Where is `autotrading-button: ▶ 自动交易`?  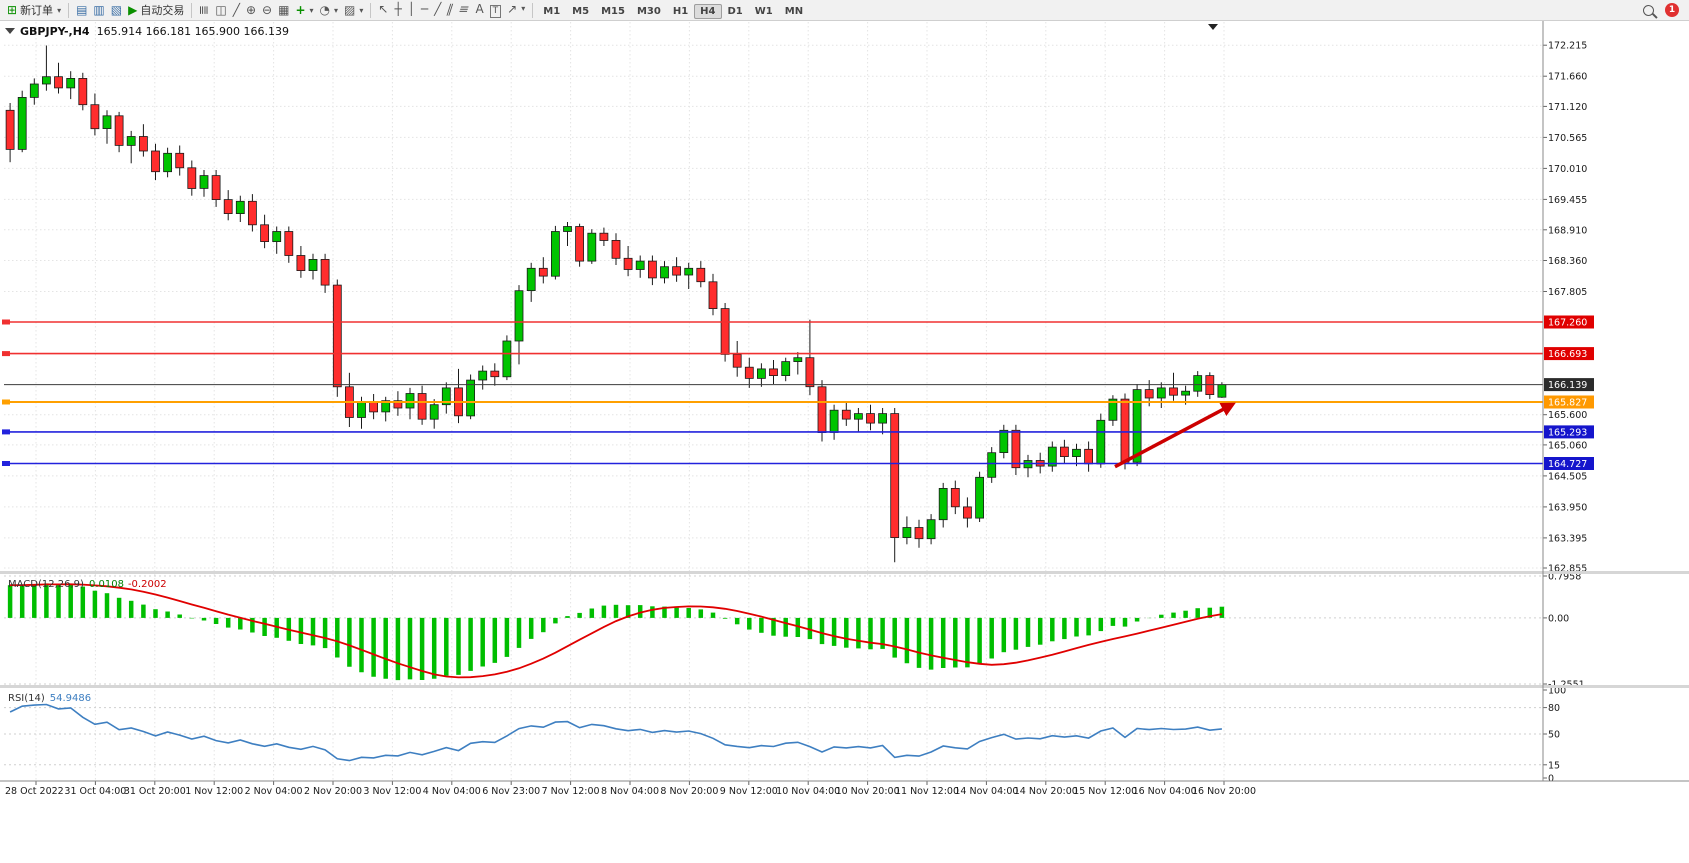 autotrading-button: ▶ 自动交易 is located at coordinates (156, 10).